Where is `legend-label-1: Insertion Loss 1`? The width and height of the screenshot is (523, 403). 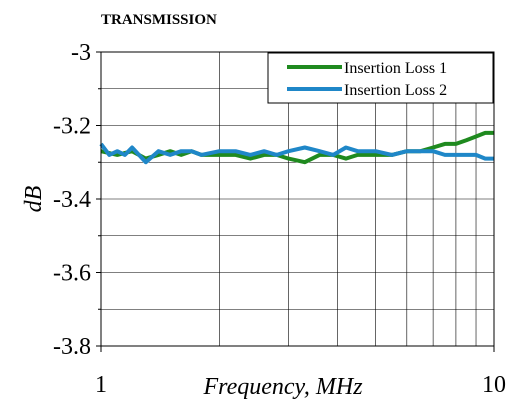
legend-label-1: Insertion Loss 1 is located at coordinates (395, 68).